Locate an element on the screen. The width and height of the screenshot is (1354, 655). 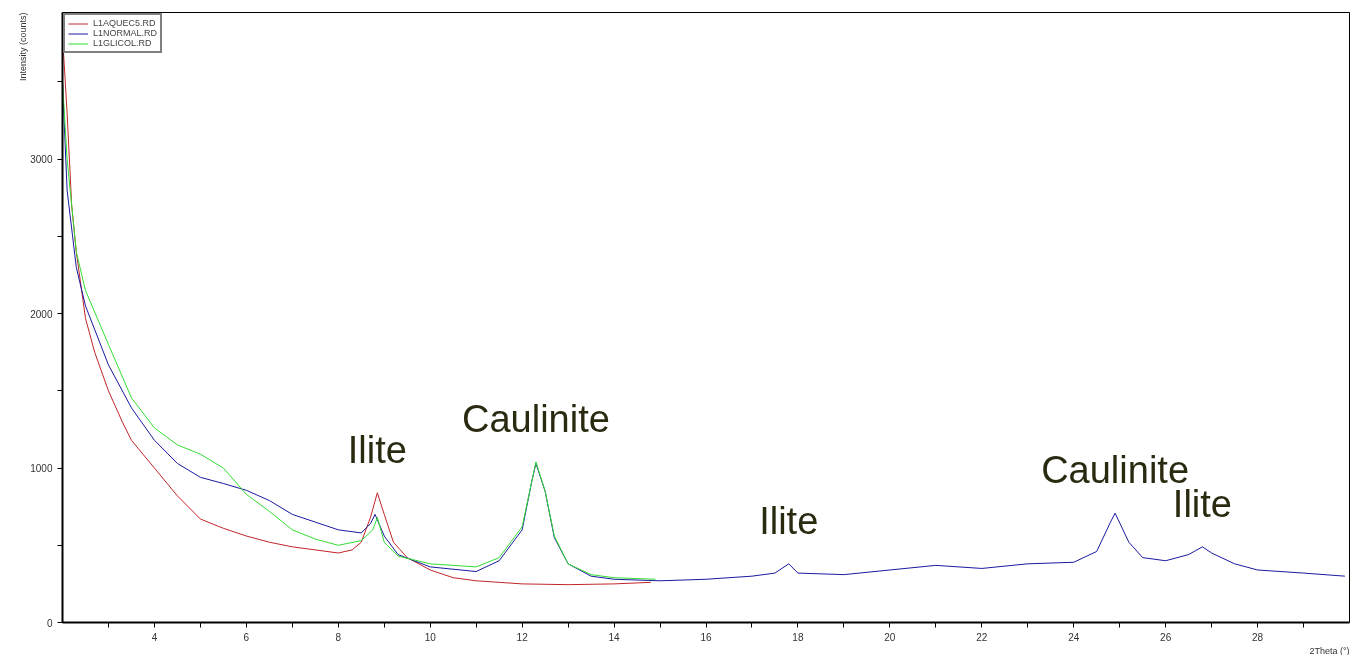
x-tick-label: 10 is located at coordinates (430, 637).